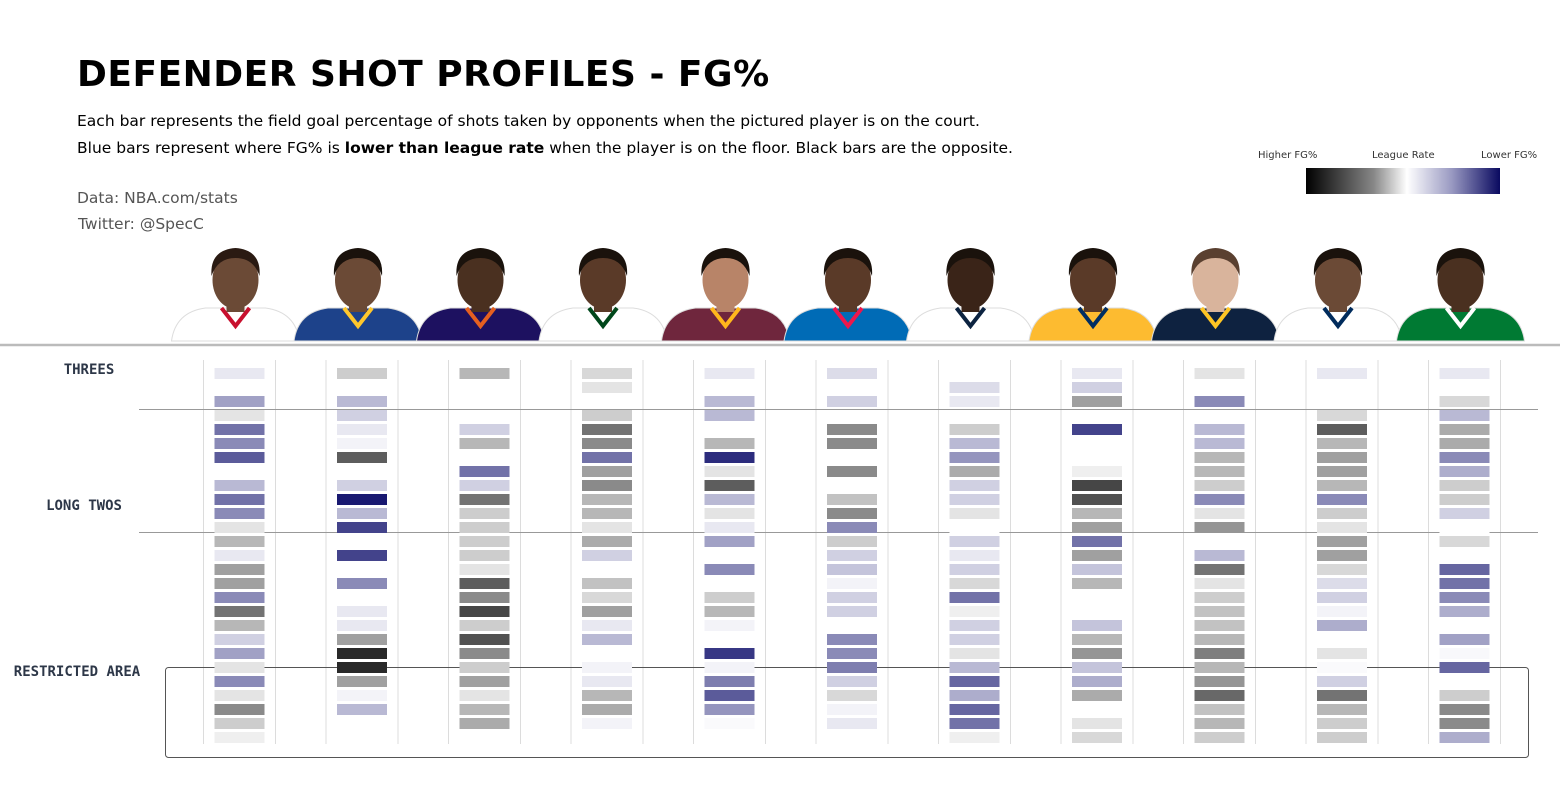  Describe the element at coordinates (239, 541) in the screenshot. I see `heatmap-cell-p1-r13` at that location.